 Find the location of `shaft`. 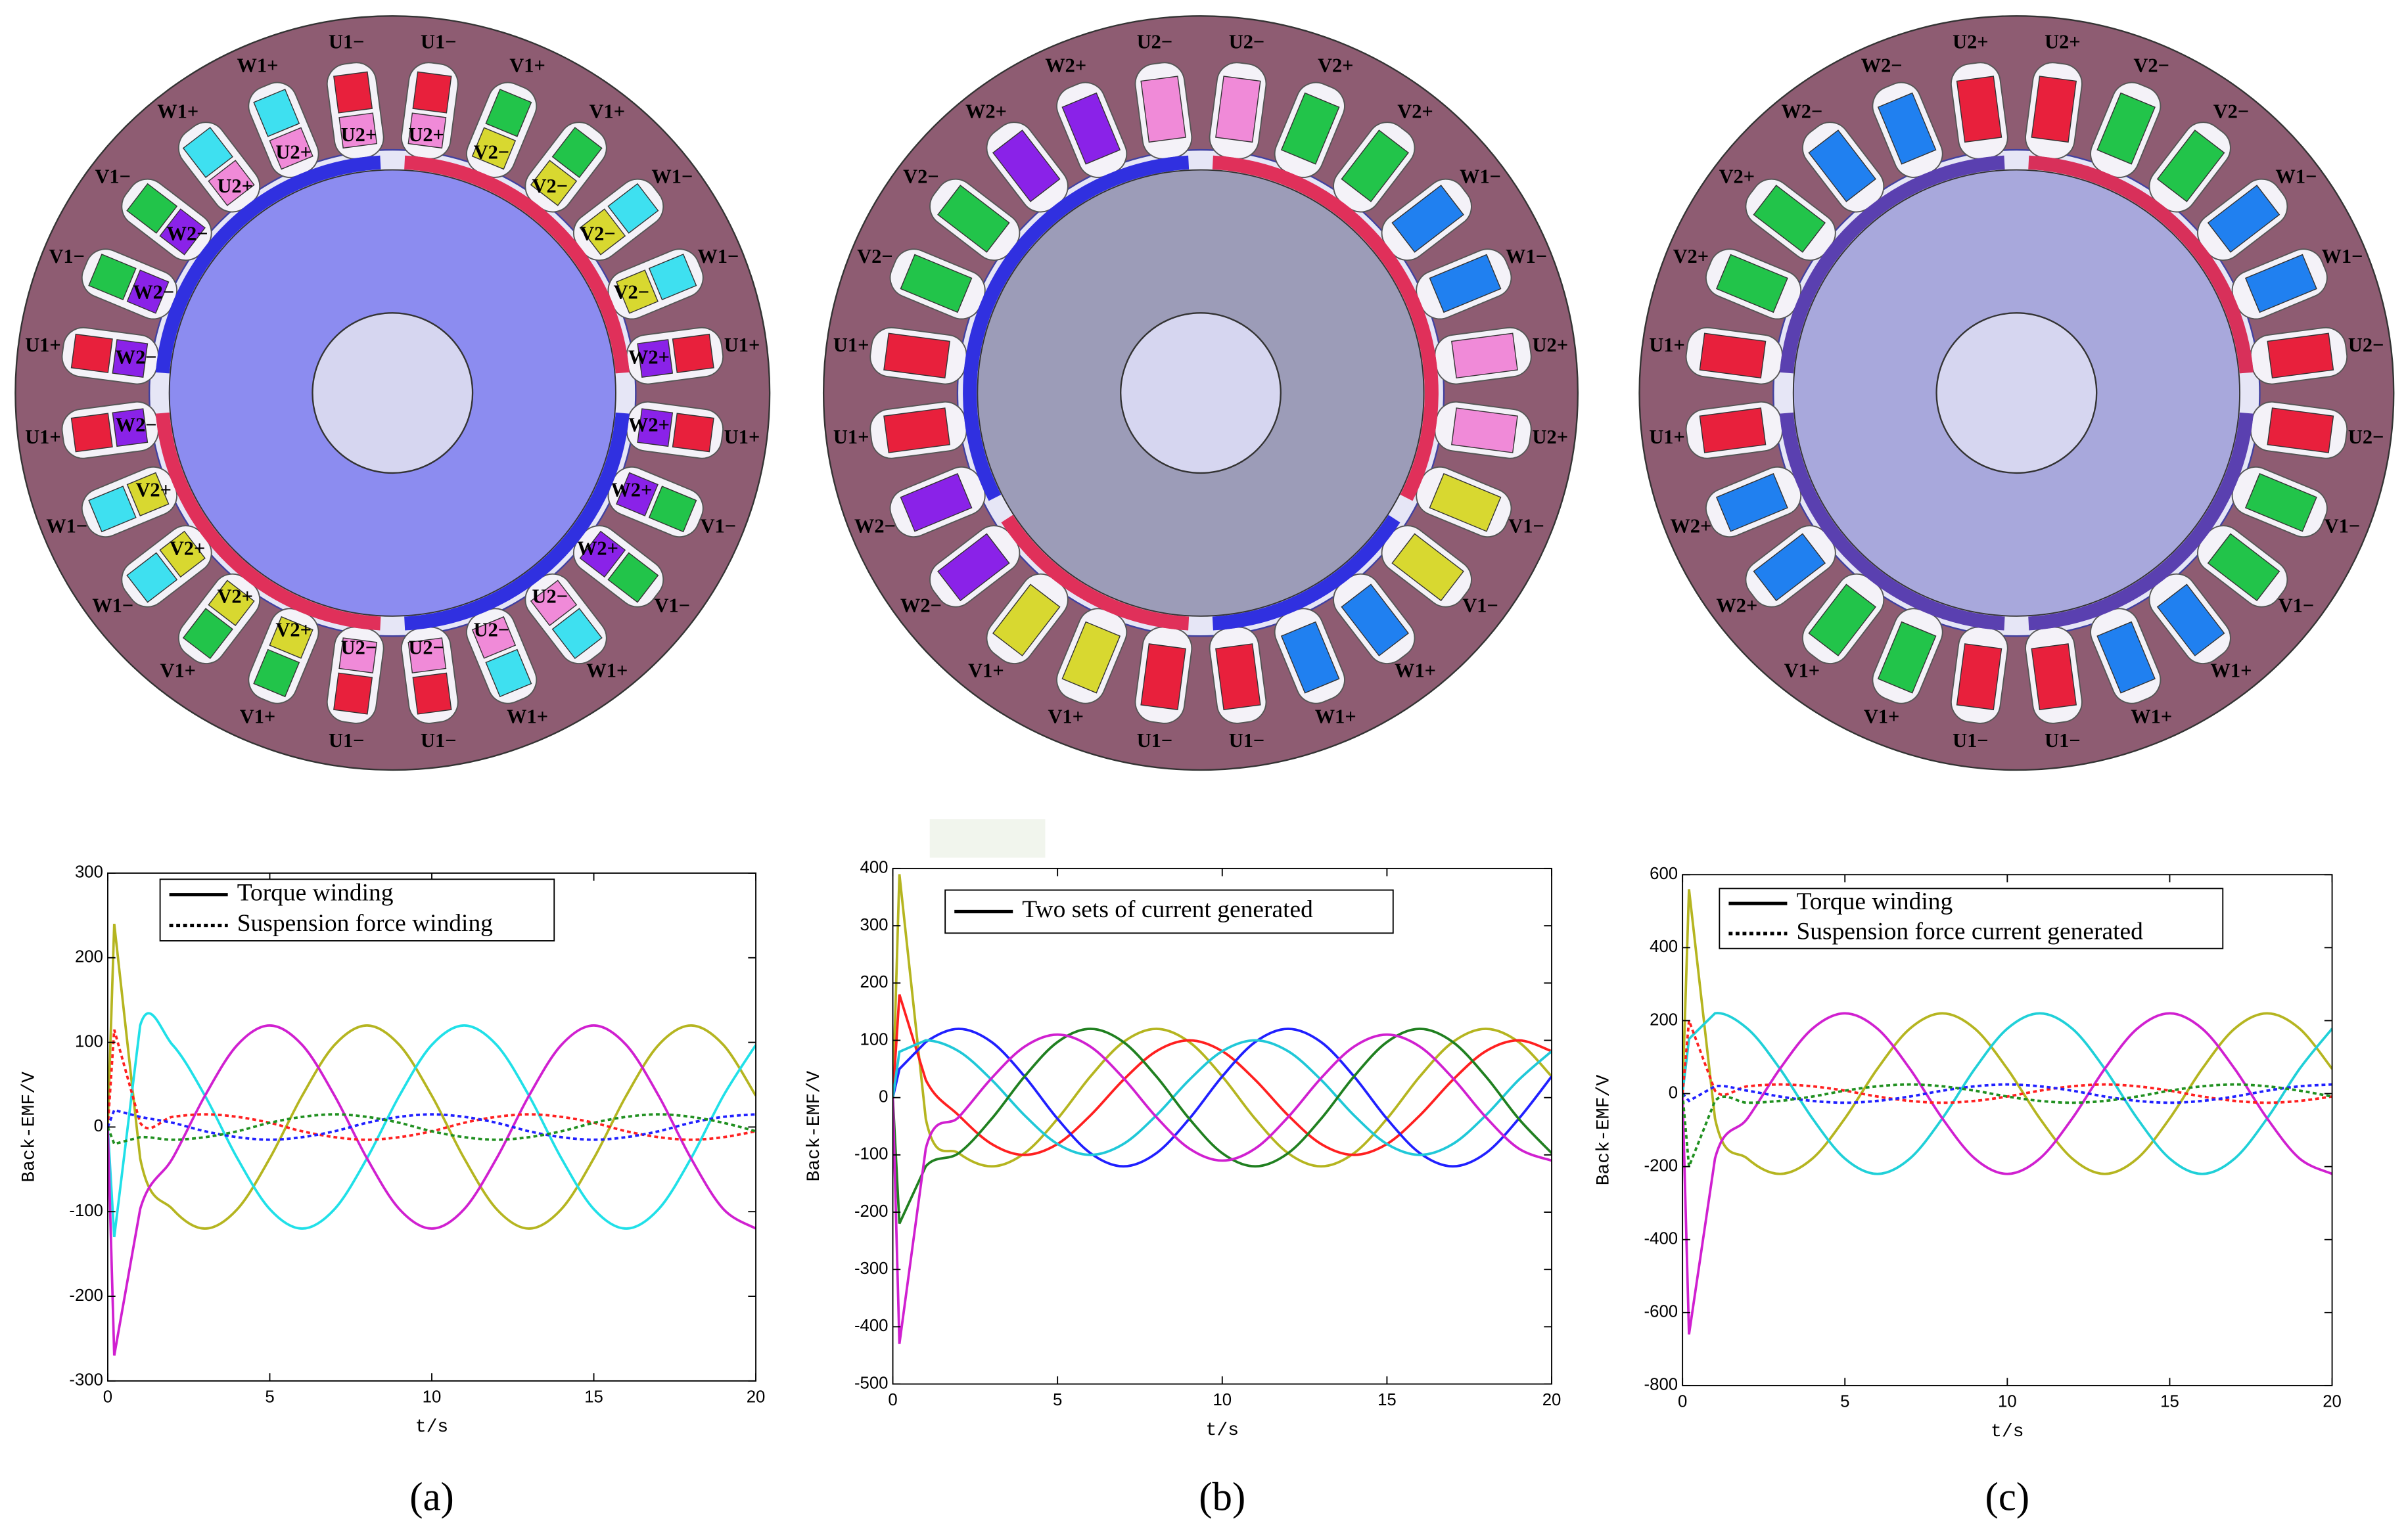

shaft is located at coordinates (1201, 393).